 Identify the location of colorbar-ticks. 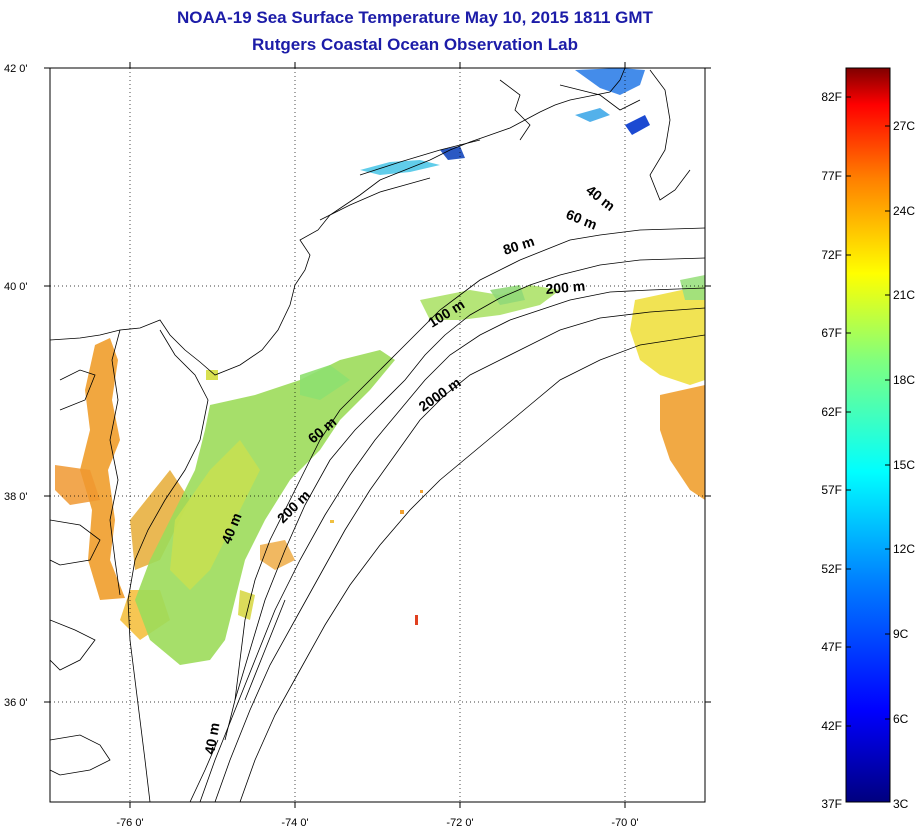
(868, 411).